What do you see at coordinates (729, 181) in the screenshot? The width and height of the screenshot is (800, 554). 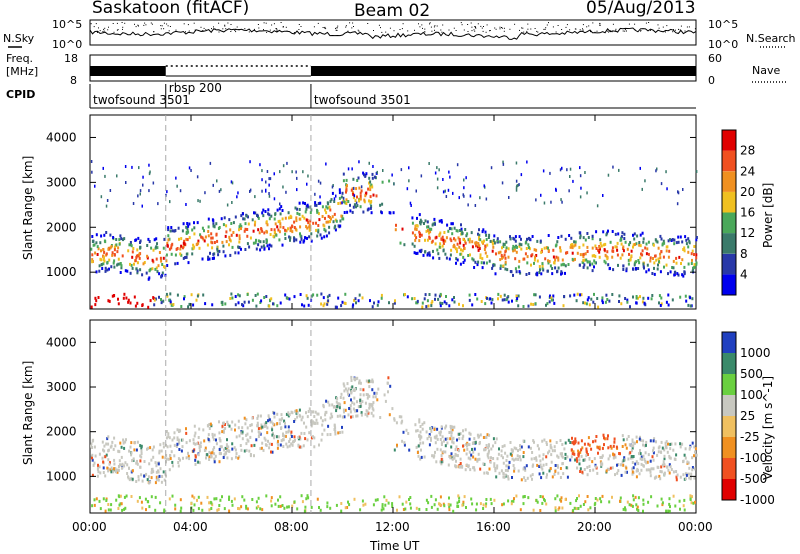 I see `colorbar-swatch` at bounding box center [729, 181].